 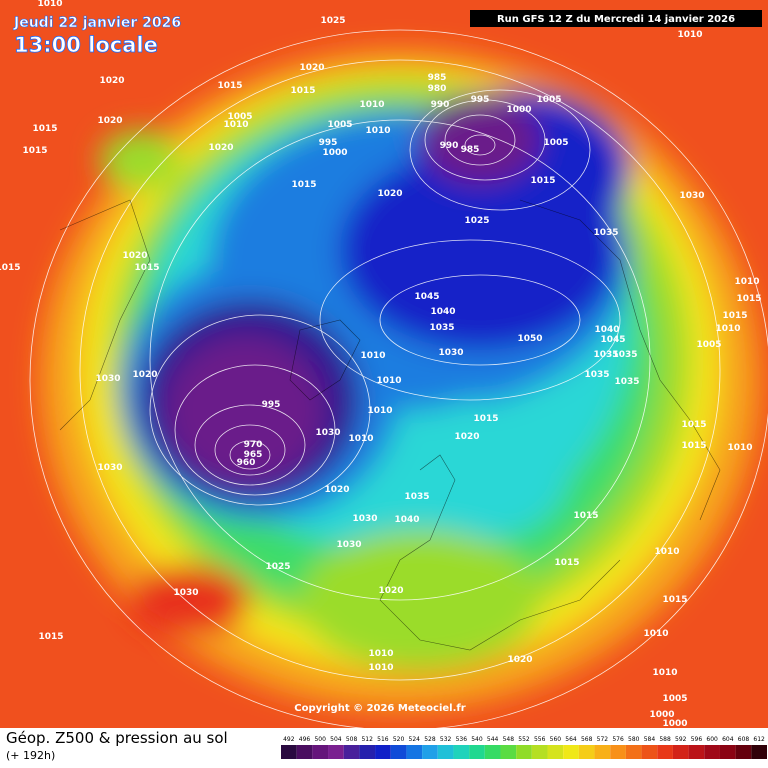 I want to click on copyright: Copyright © 2026 Meteociel.fr, so click(x=379, y=708).